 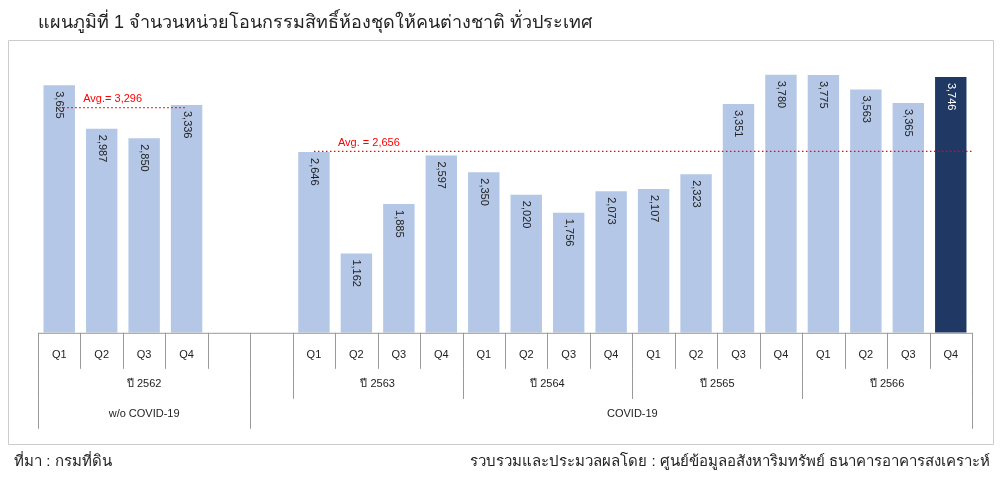 What do you see at coordinates (187, 124) in the screenshot?
I see `data-label: 3,336` at bounding box center [187, 124].